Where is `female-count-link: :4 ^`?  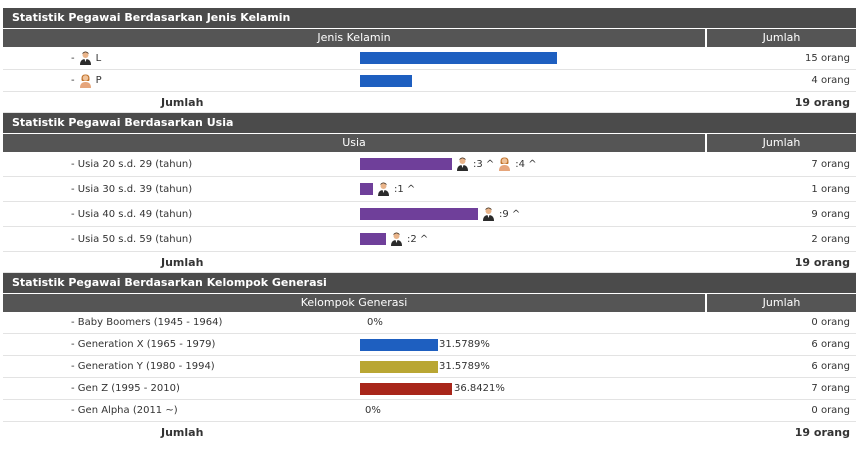
female-count-link: :4 ^ is located at coordinates (526, 164).